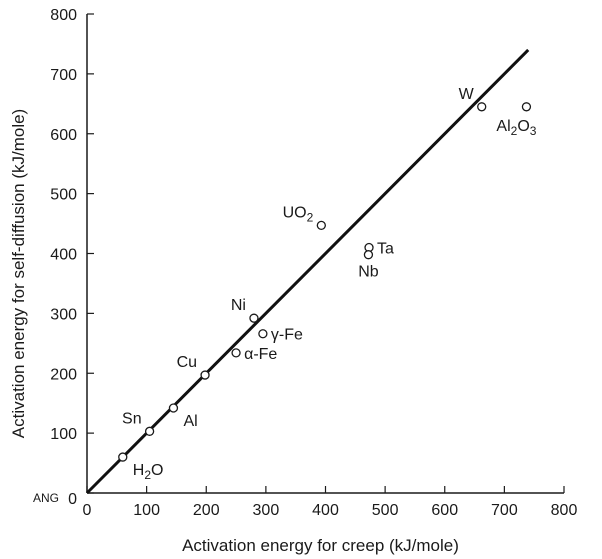  What do you see at coordinates (564, 510) in the screenshot?
I see `x-tick-label: 800` at bounding box center [564, 510].